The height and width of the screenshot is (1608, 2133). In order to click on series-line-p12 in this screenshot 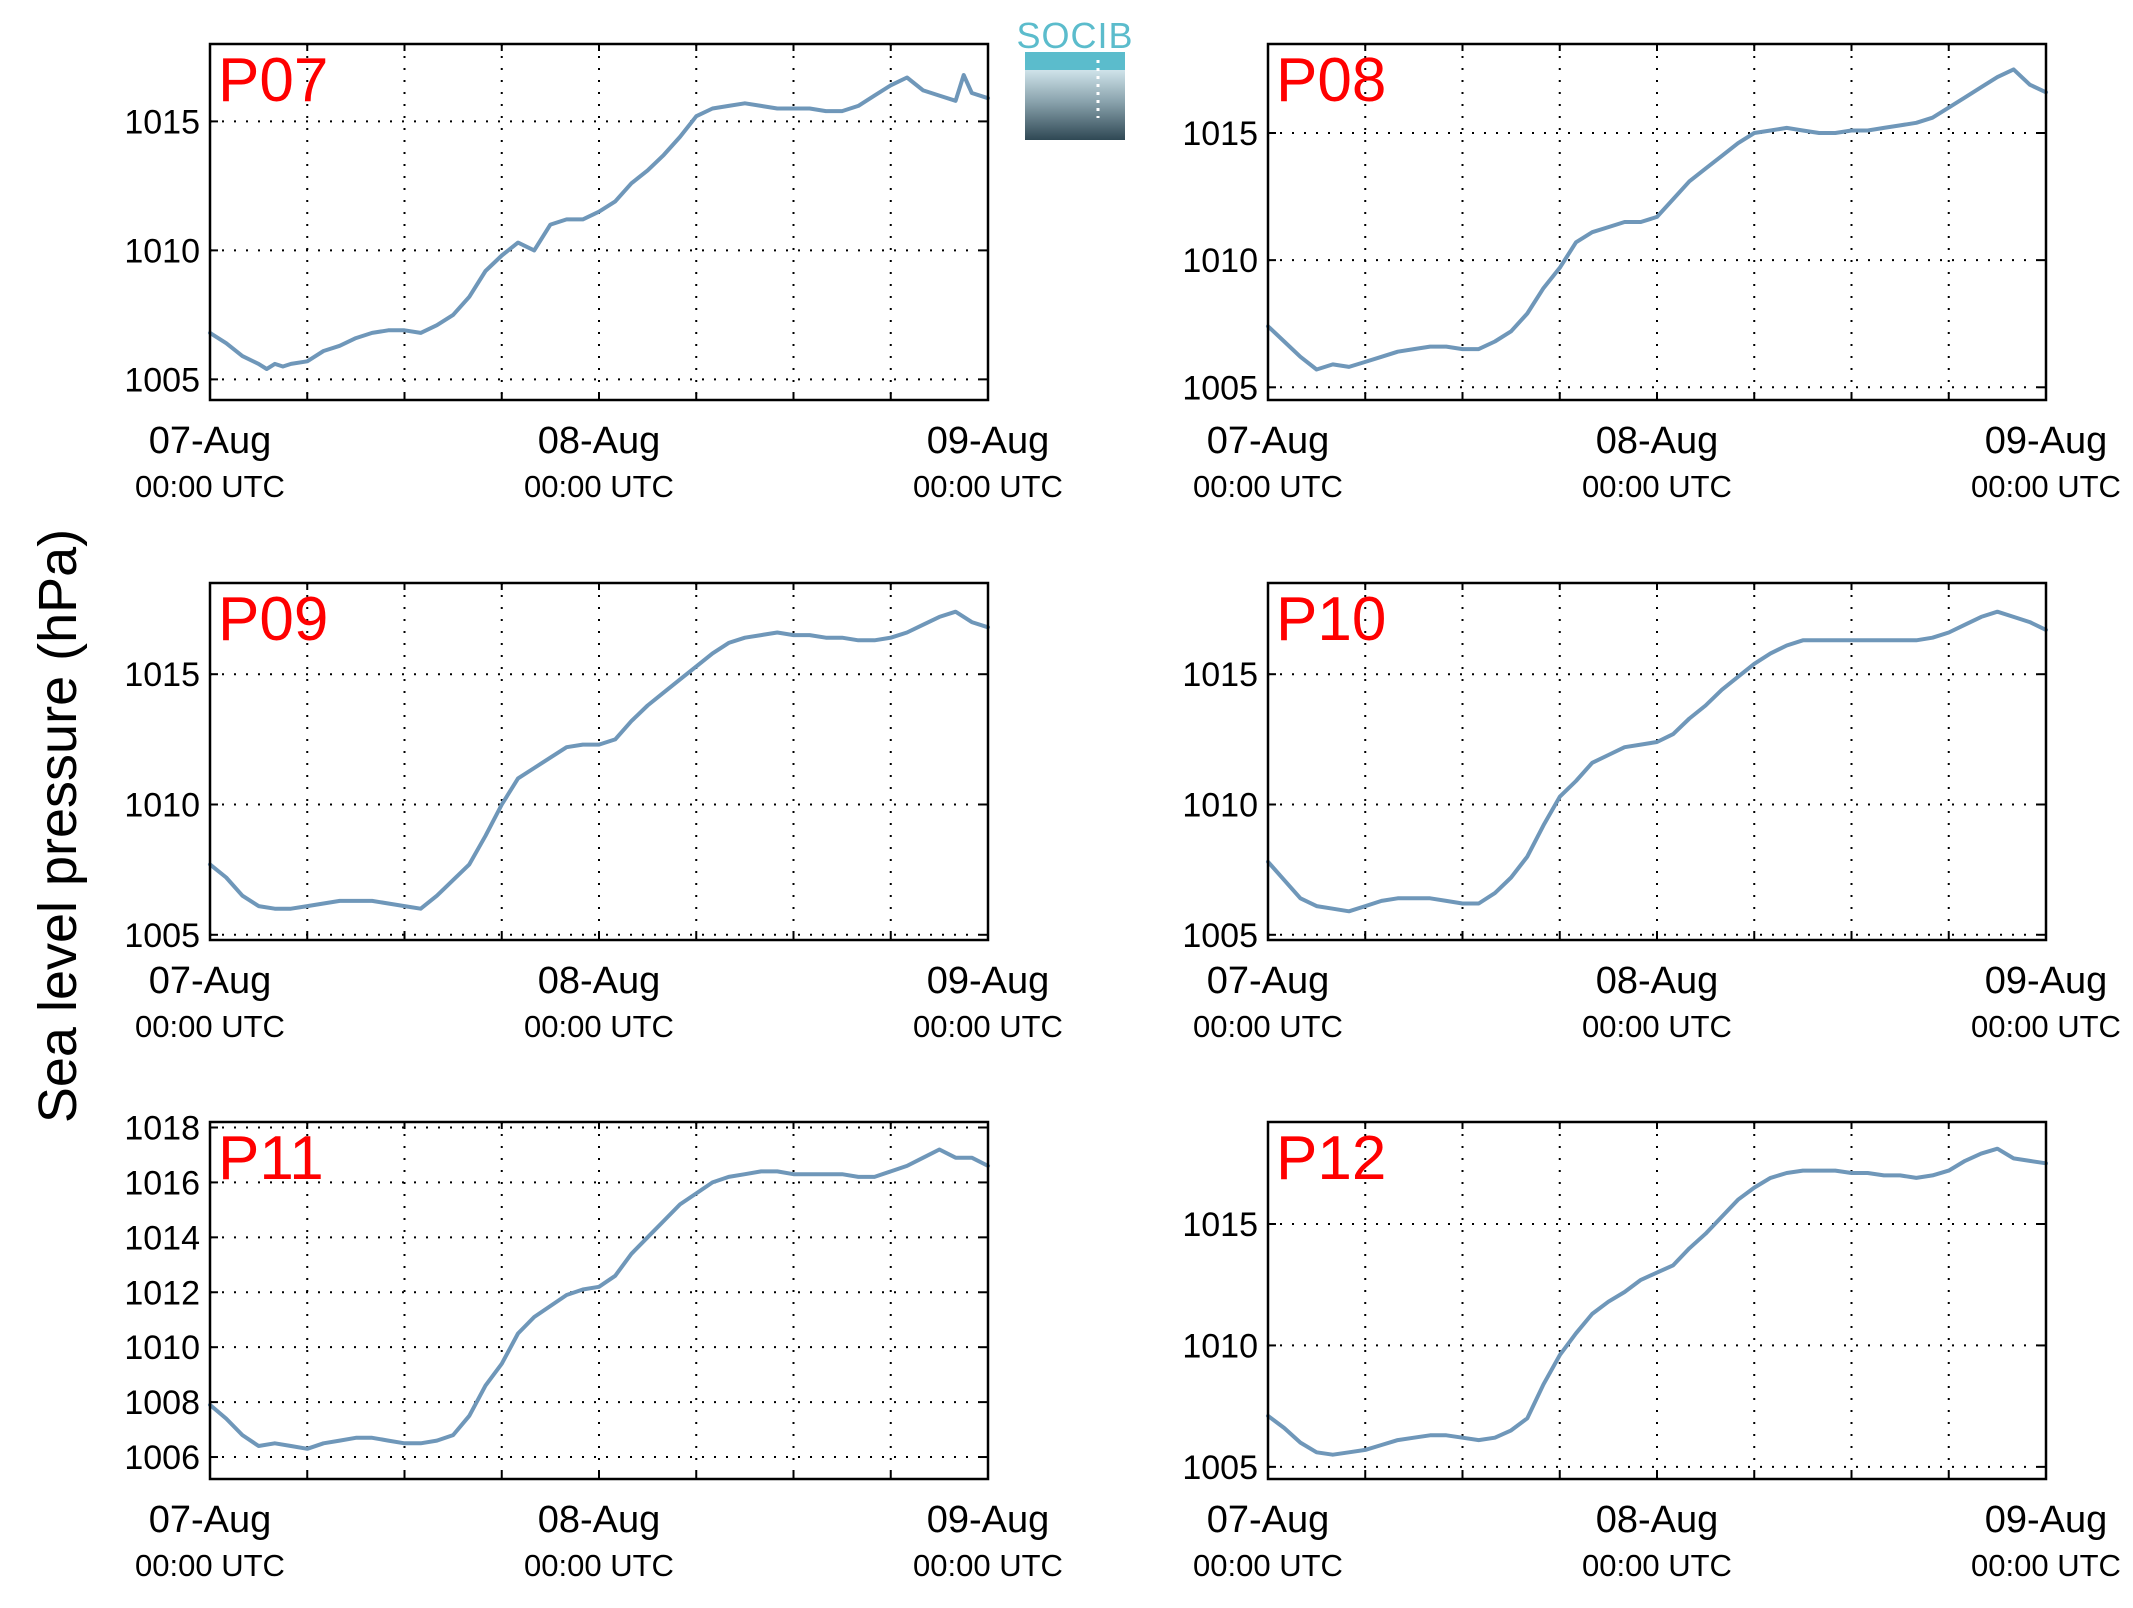, I will do `click(1657, 1301)`.